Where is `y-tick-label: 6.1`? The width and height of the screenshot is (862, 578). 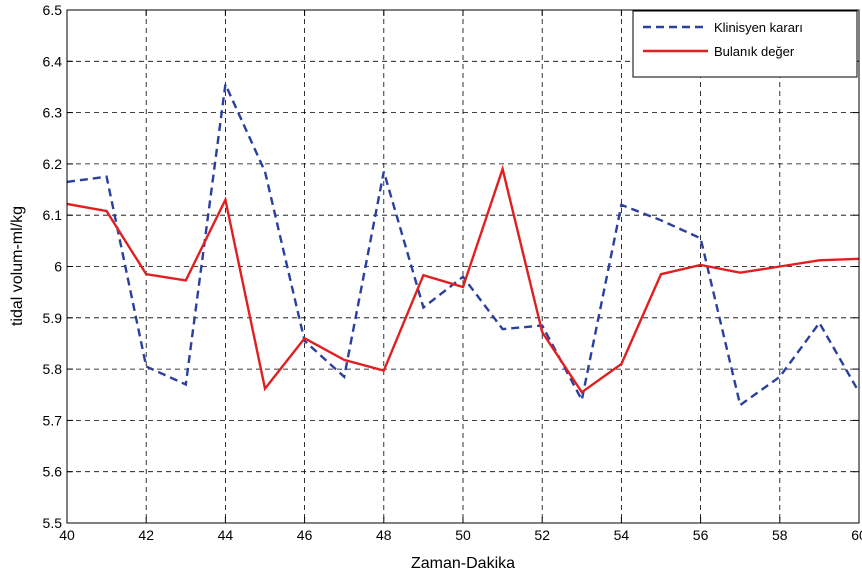 y-tick-label: 6.1 is located at coordinates (53, 215).